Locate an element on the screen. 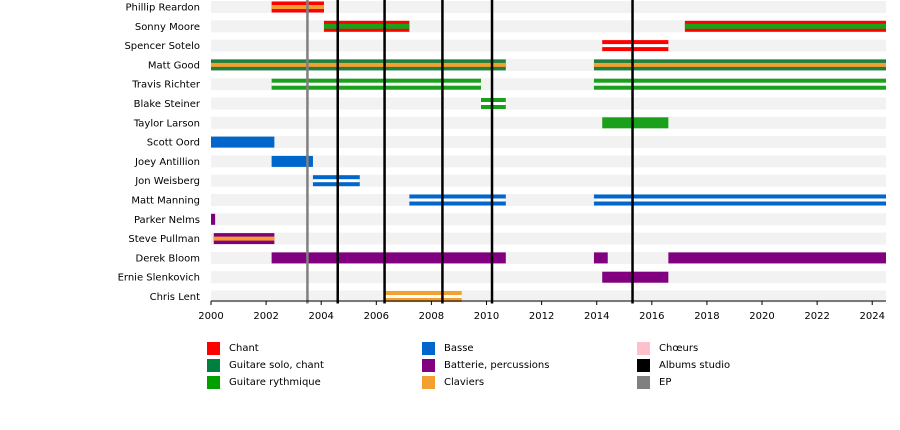 This screenshot has height=430, width=900. legend-label: Claviers is located at coordinates (464, 382).